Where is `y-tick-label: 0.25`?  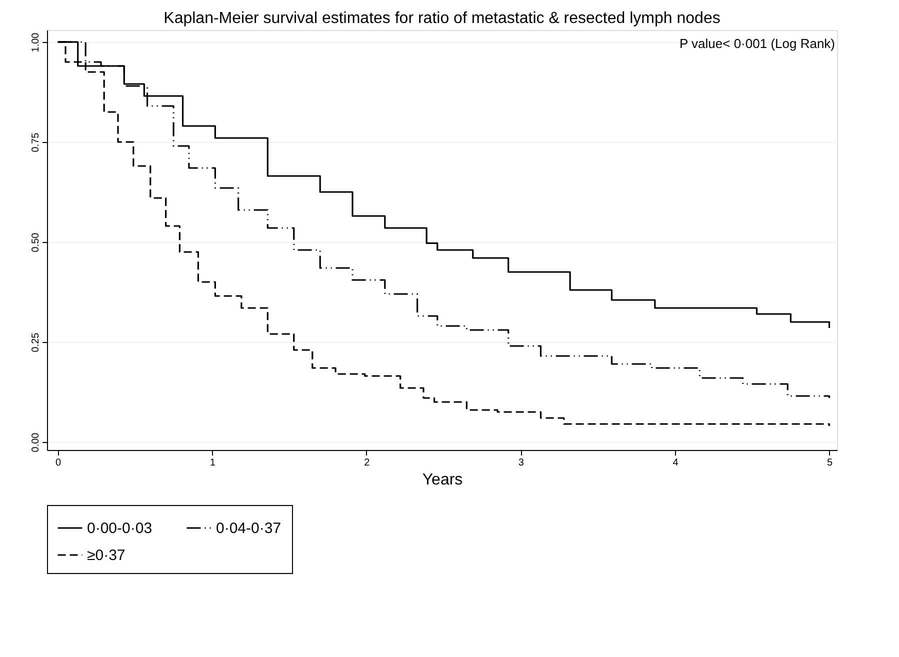 y-tick-label: 0.25 is located at coordinates (36, 342).